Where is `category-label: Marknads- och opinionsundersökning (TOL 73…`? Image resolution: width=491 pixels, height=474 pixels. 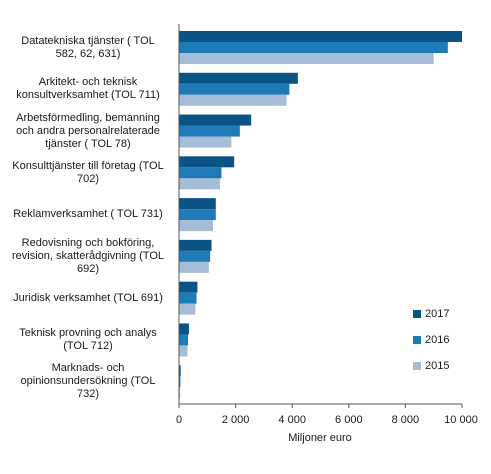
category-label: Marknads- och opinionsundersökning (TOL 73… is located at coordinates (88, 381).